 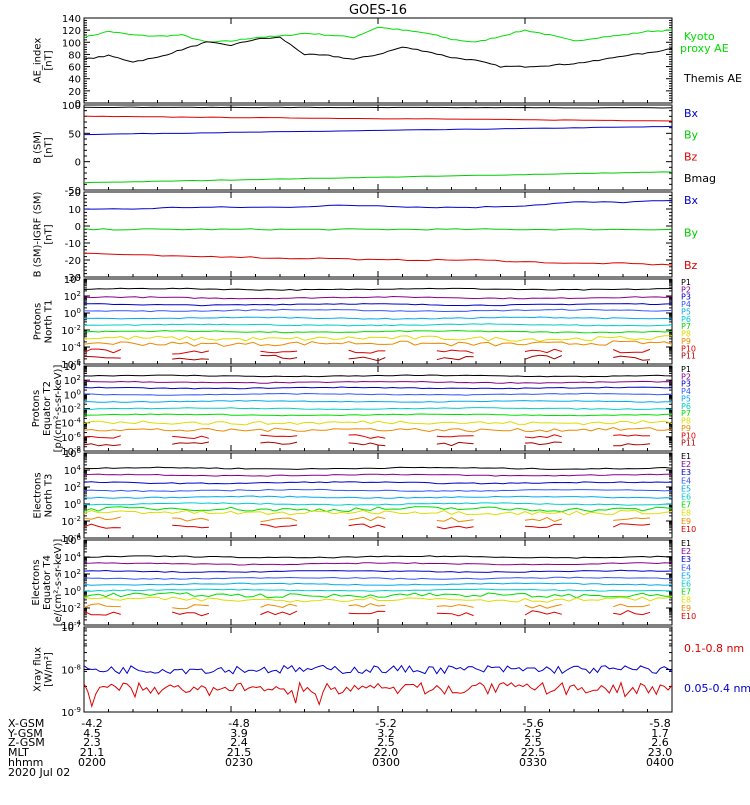 What do you see at coordinates (378, 298) in the screenshot?
I see `channel-p2` at bounding box center [378, 298].